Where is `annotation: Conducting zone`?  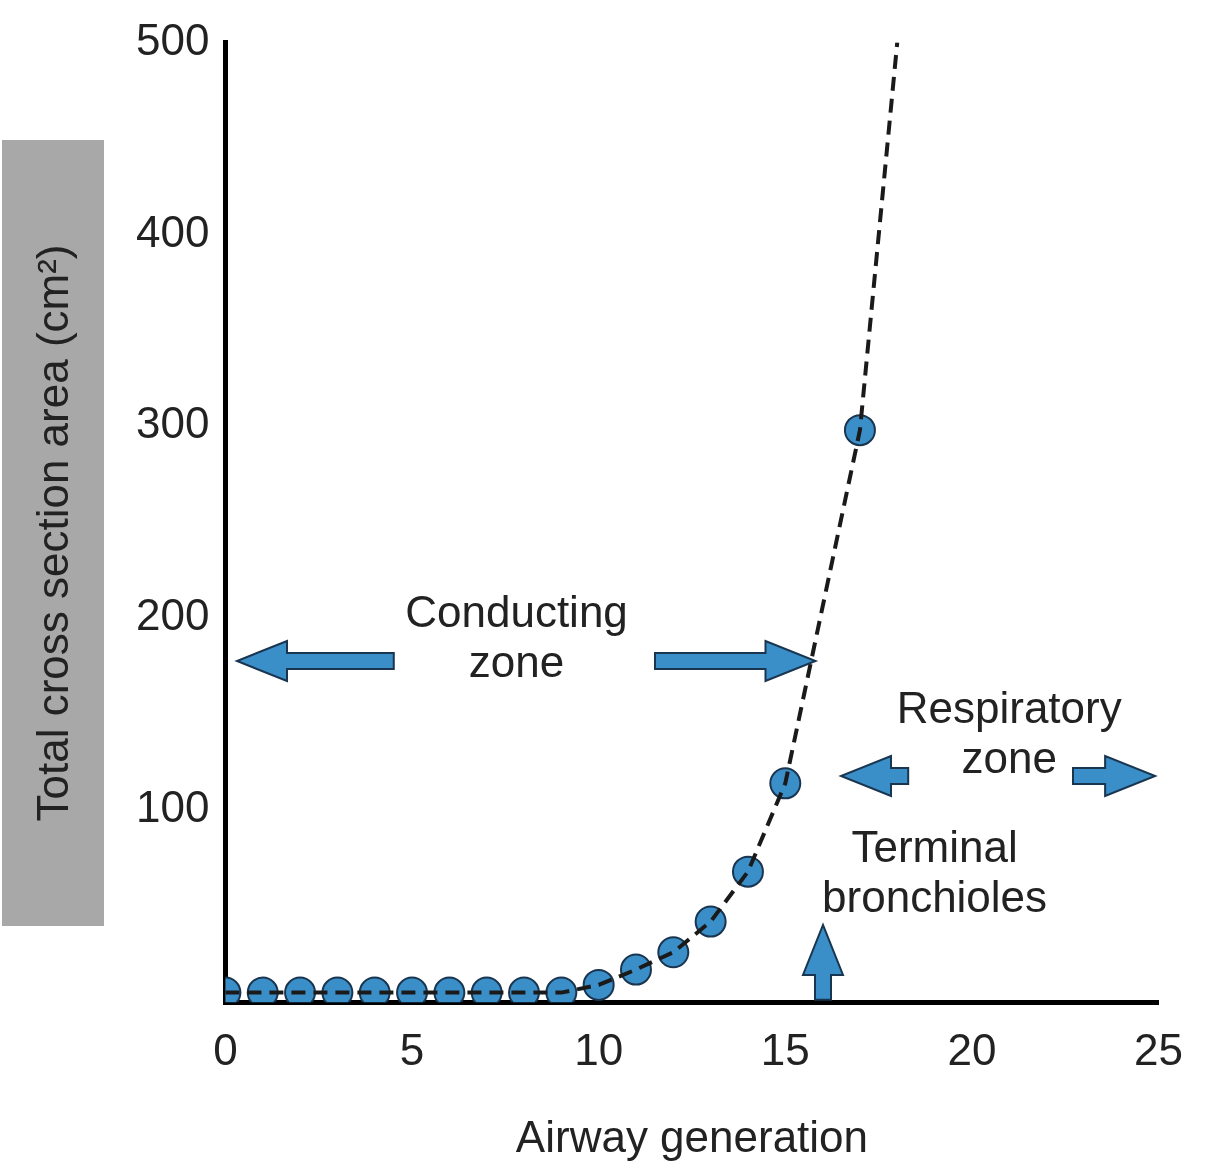
annotation: Conducting zone is located at coordinates (516, 637).